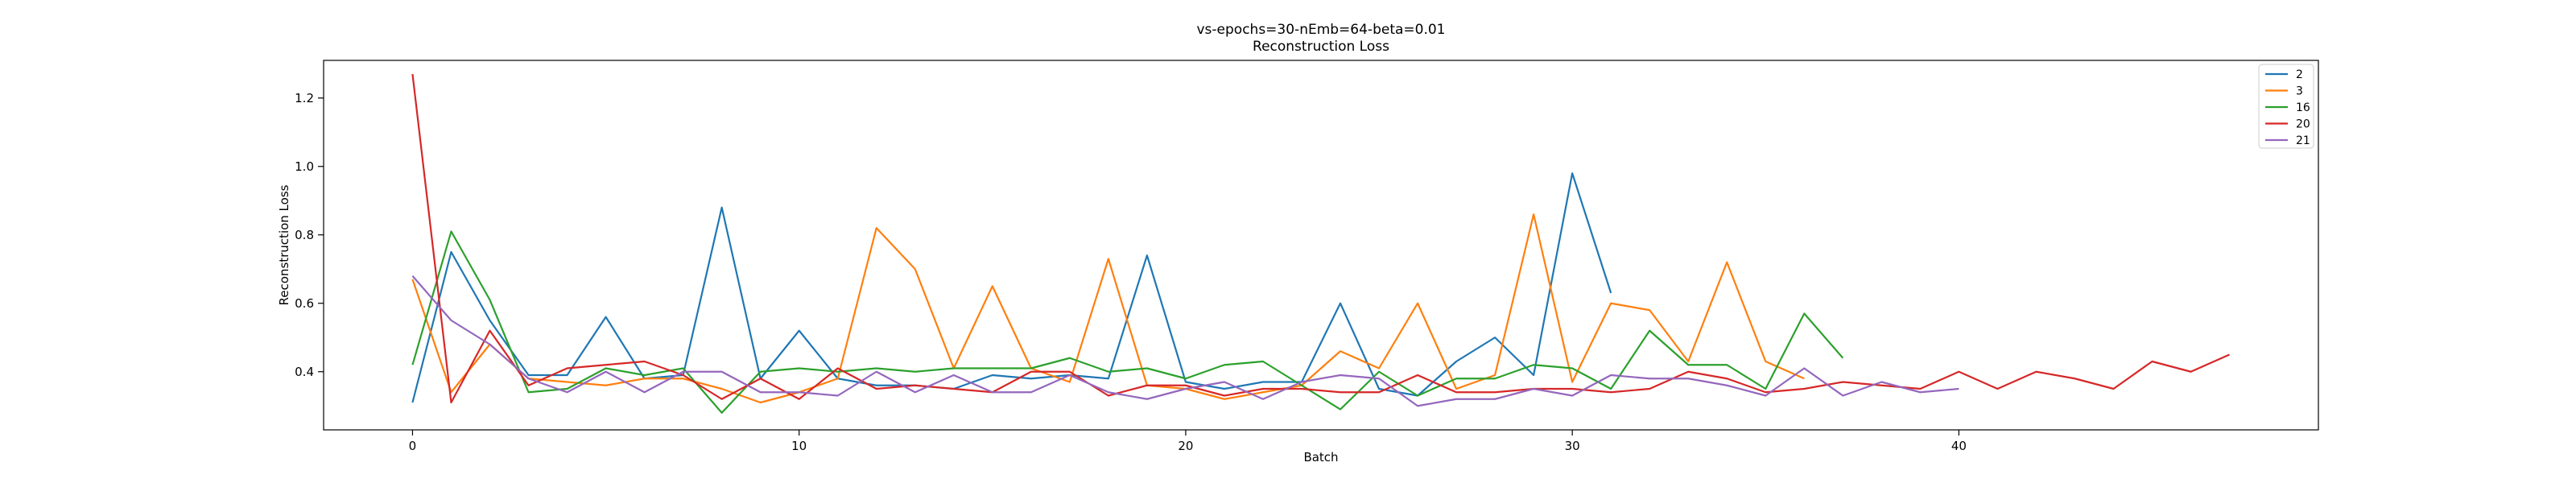  Describe the element at coordinates (284, 244) in the screenshot. I see `y-axis-label: Reconstruction Loss` at that location.